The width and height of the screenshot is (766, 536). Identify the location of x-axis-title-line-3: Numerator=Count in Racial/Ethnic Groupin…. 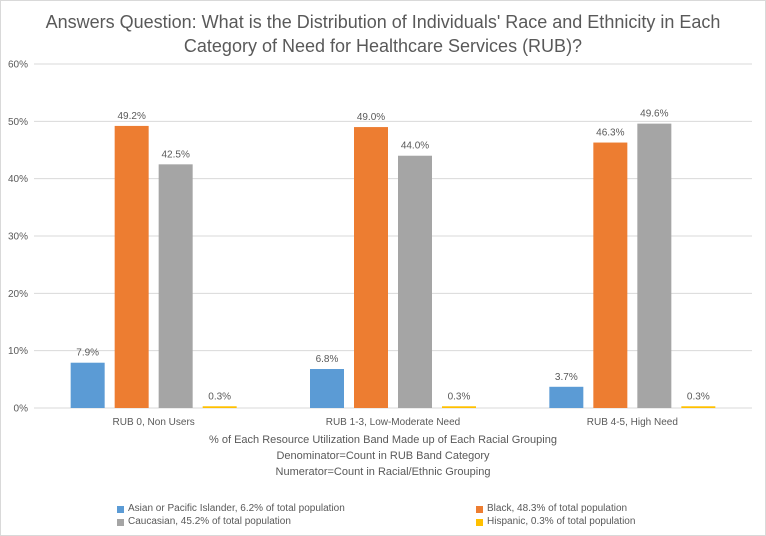
(383, 472).